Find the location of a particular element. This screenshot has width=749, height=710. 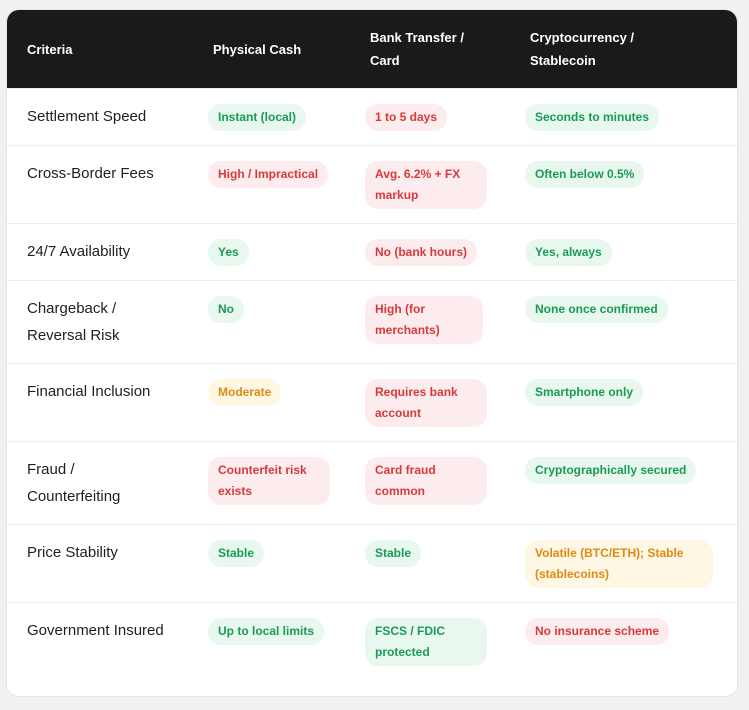

header-cryptocurrency: Cryptocurrency / Stablecoin is located at coordinates (628, 49).